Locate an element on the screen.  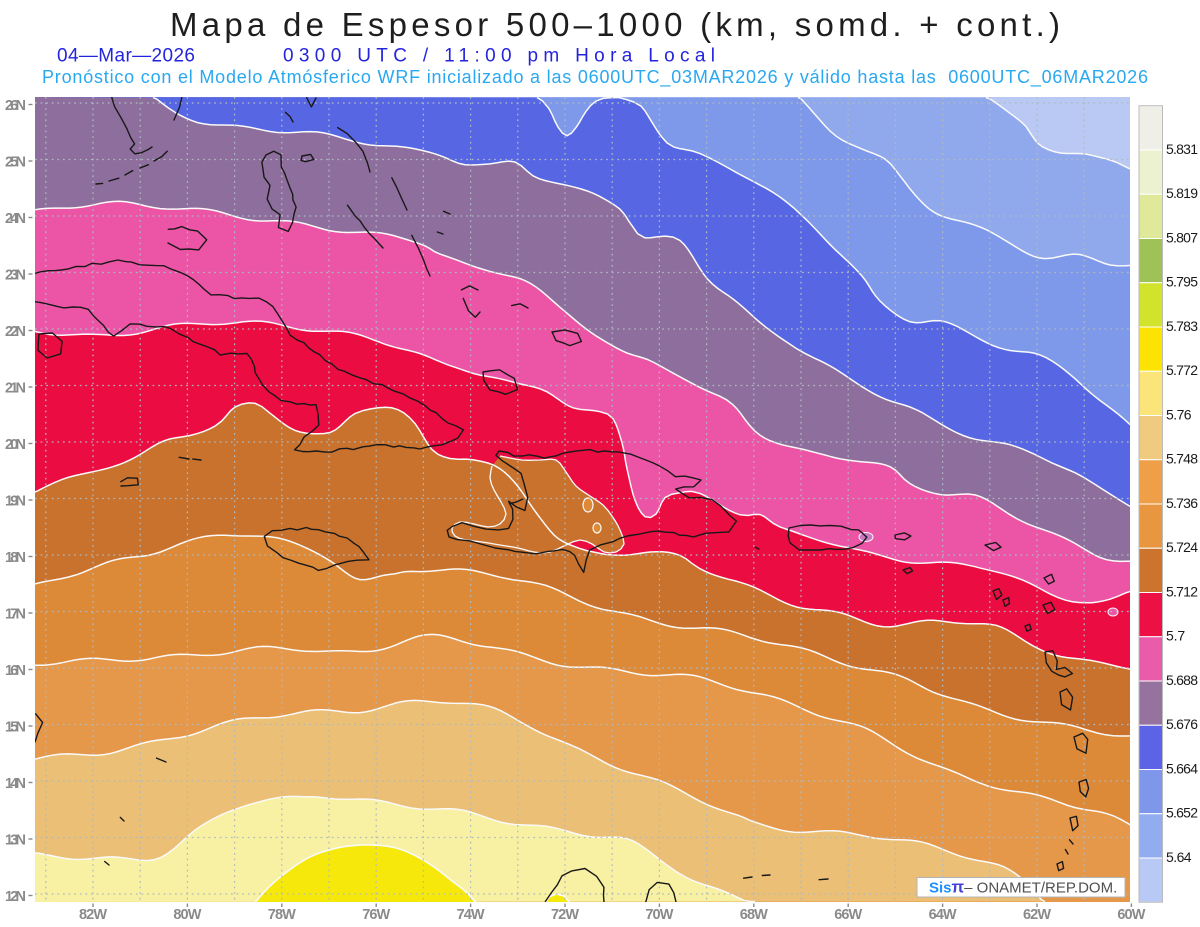
svg-text: 23N is located at coordinates (15, 275).